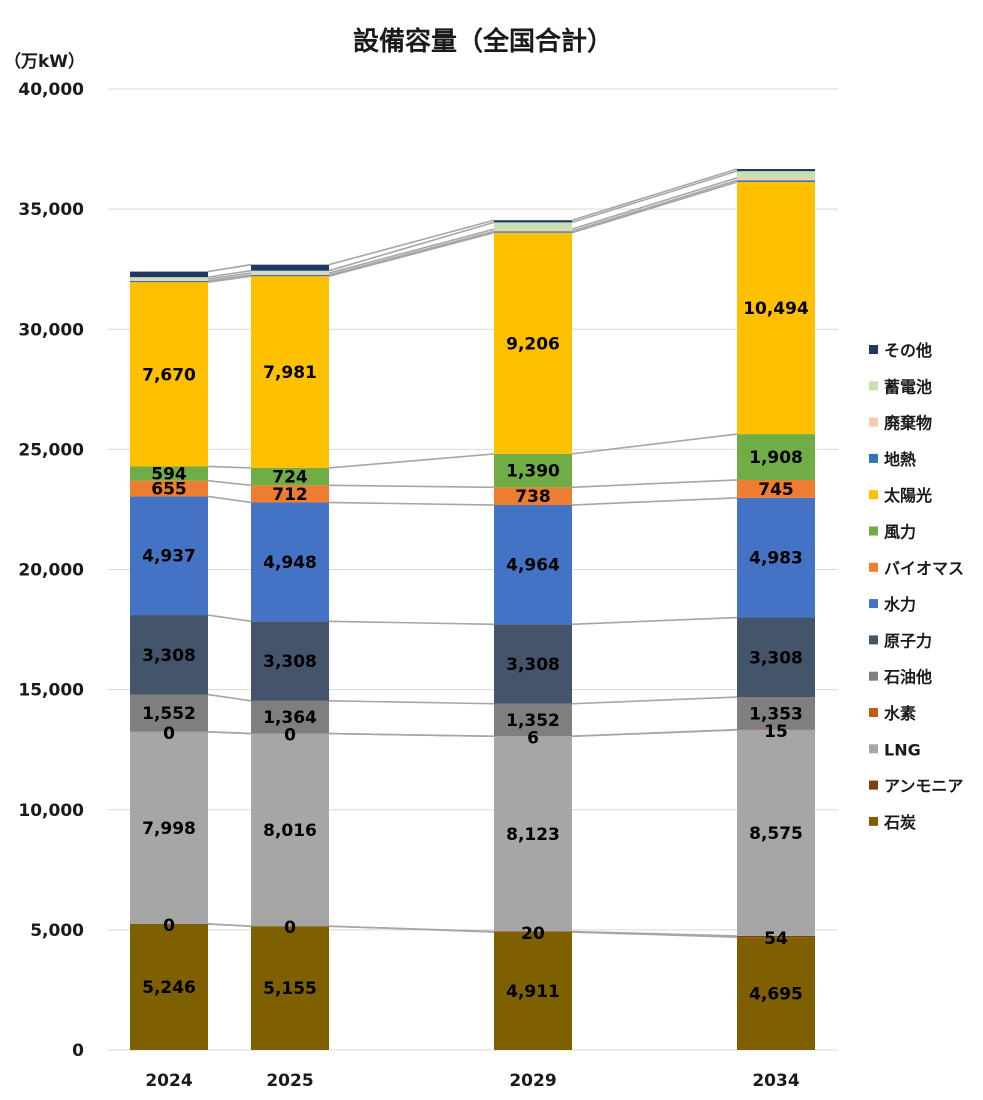 The height and width of the screenshot is (1100, 983). I want to click on data-label: 15, so click(776, 732).